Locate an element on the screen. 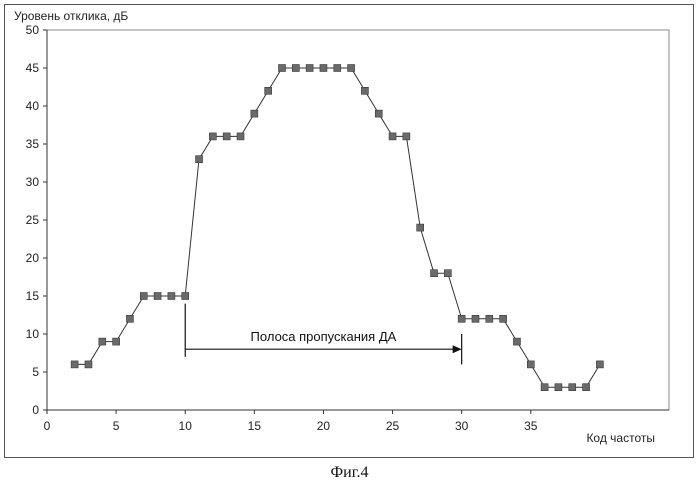  y-tick-label: 40 is located at coordinates (33, 106).